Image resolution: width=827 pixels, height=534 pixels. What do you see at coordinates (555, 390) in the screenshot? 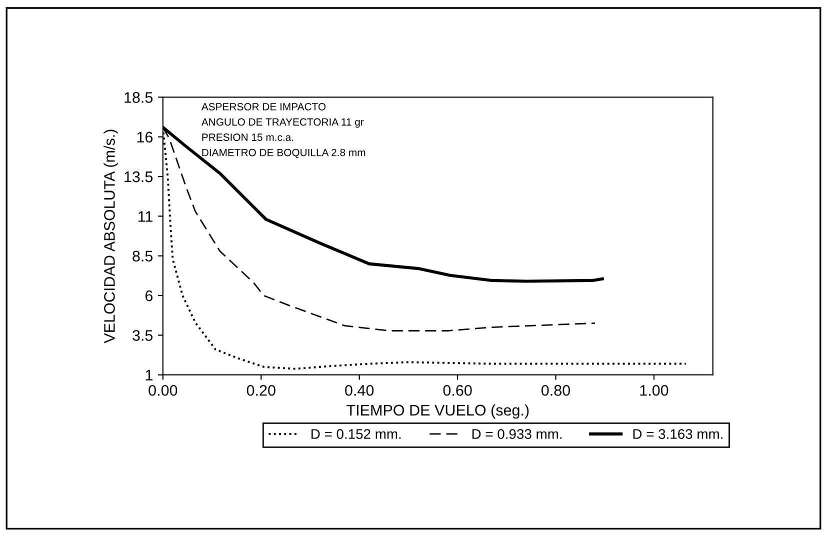
I see `x-tick-label: 0.80` at bounding box center [555, 390].